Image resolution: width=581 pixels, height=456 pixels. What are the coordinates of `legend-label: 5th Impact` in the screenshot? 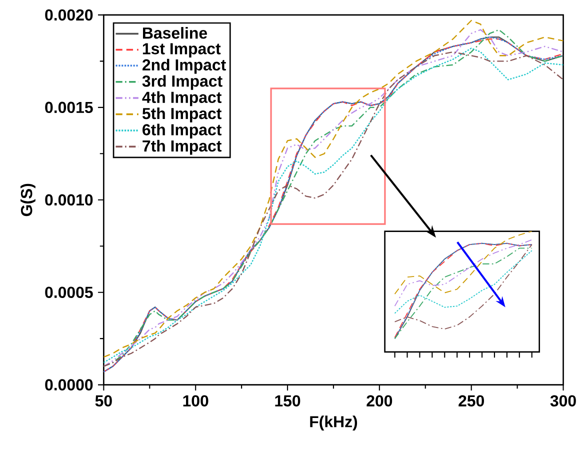 It's located at (182, 115).